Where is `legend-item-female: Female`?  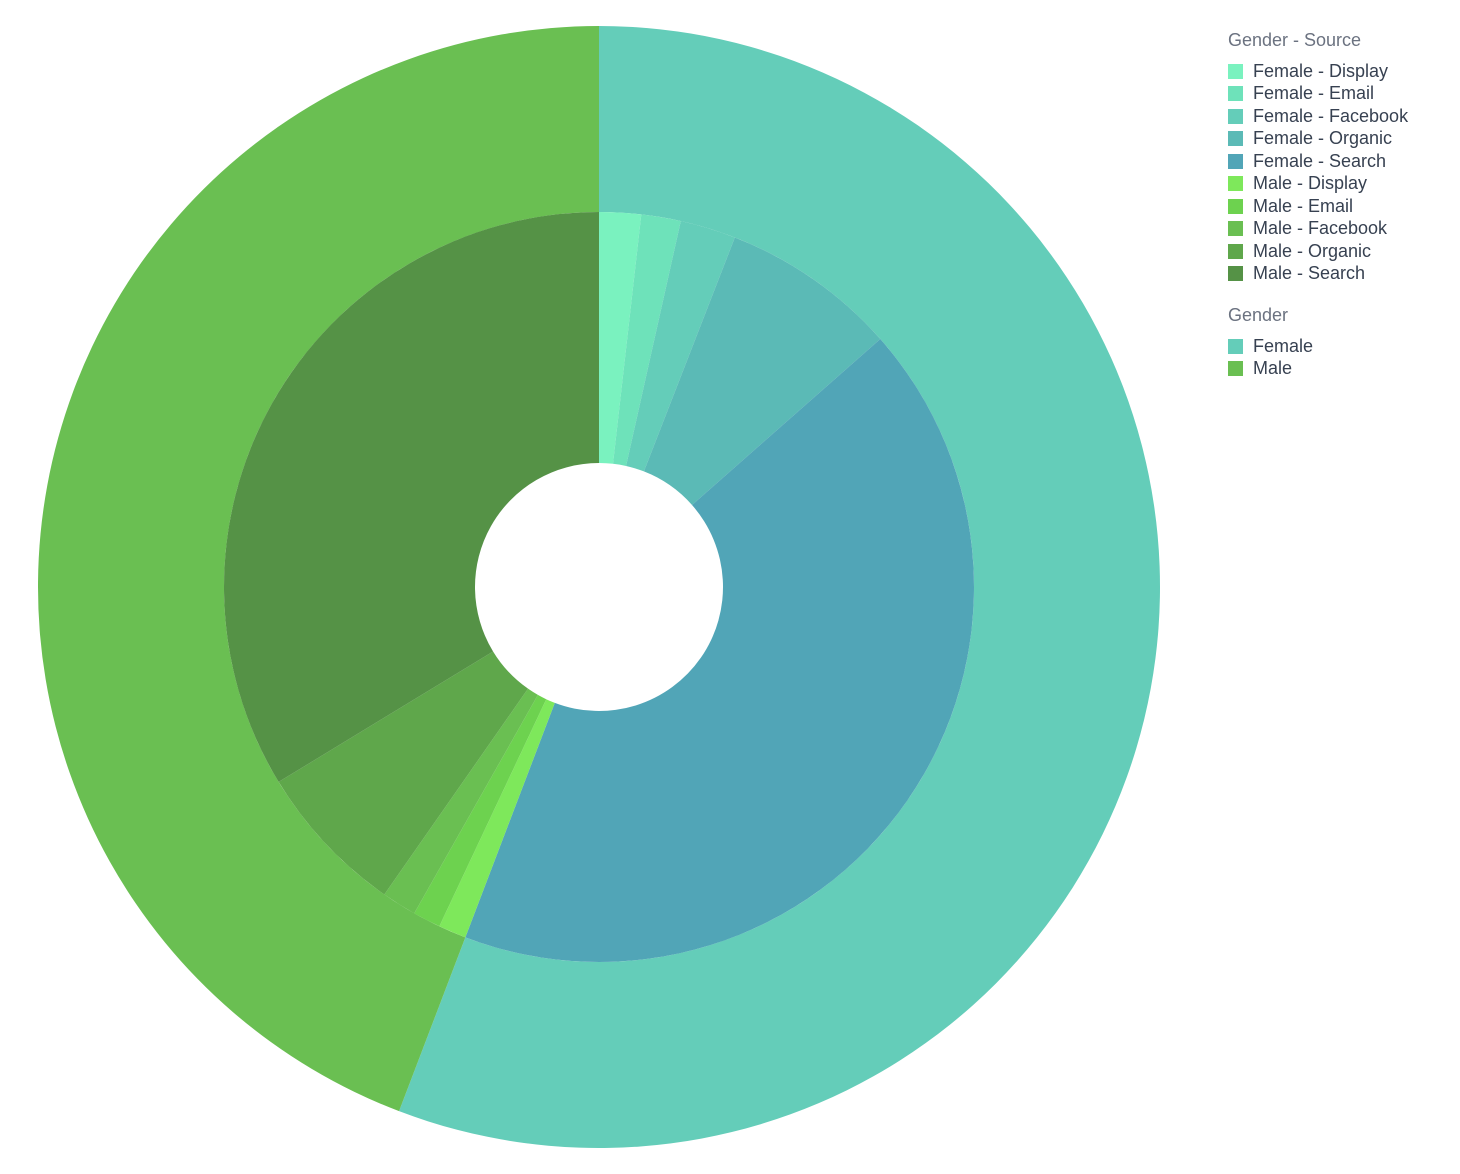
legend-item-female: Female is located at coordinates (1342, 346).